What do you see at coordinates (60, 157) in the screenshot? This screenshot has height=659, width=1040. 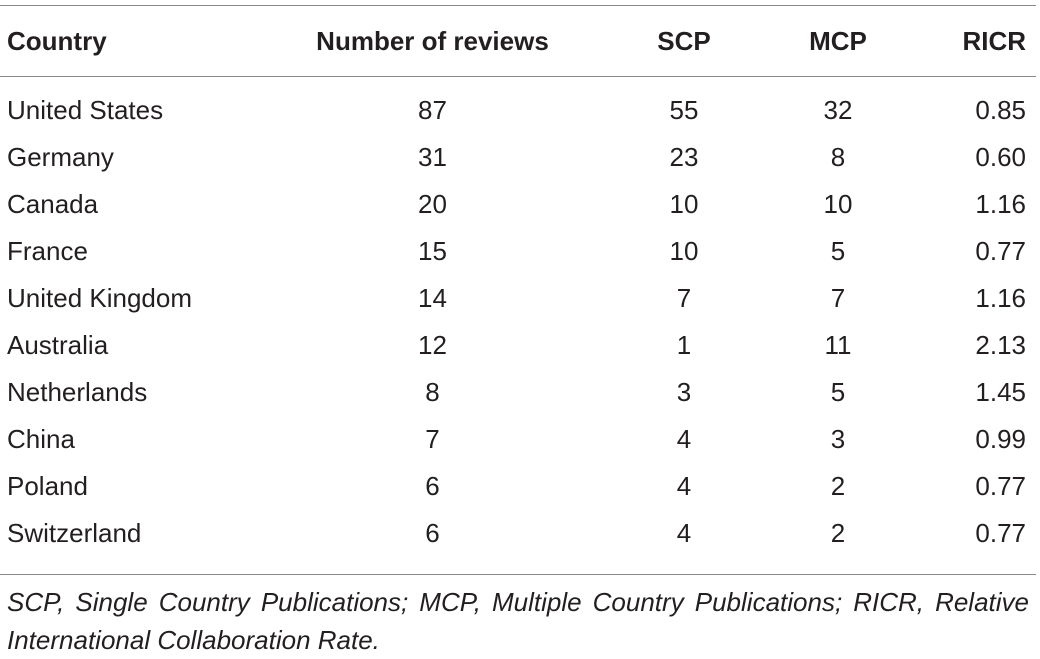 I see `cell-country: Germany` at bounding box center [60, 157].